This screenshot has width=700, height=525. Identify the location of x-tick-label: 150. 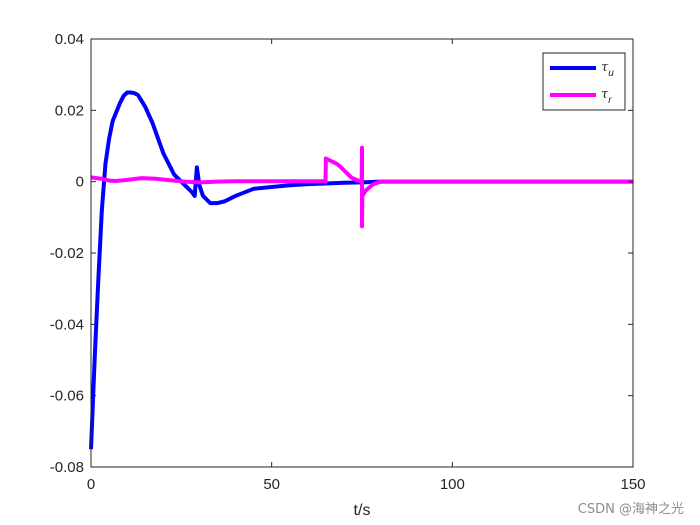
(632, 484).